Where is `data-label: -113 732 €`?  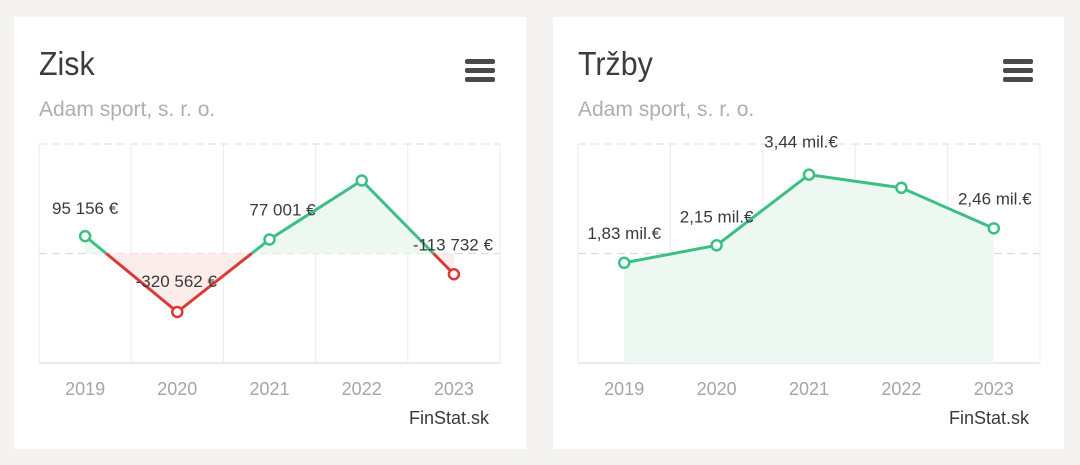
data-label: -113 732 € is located at coordinates (453, 244).